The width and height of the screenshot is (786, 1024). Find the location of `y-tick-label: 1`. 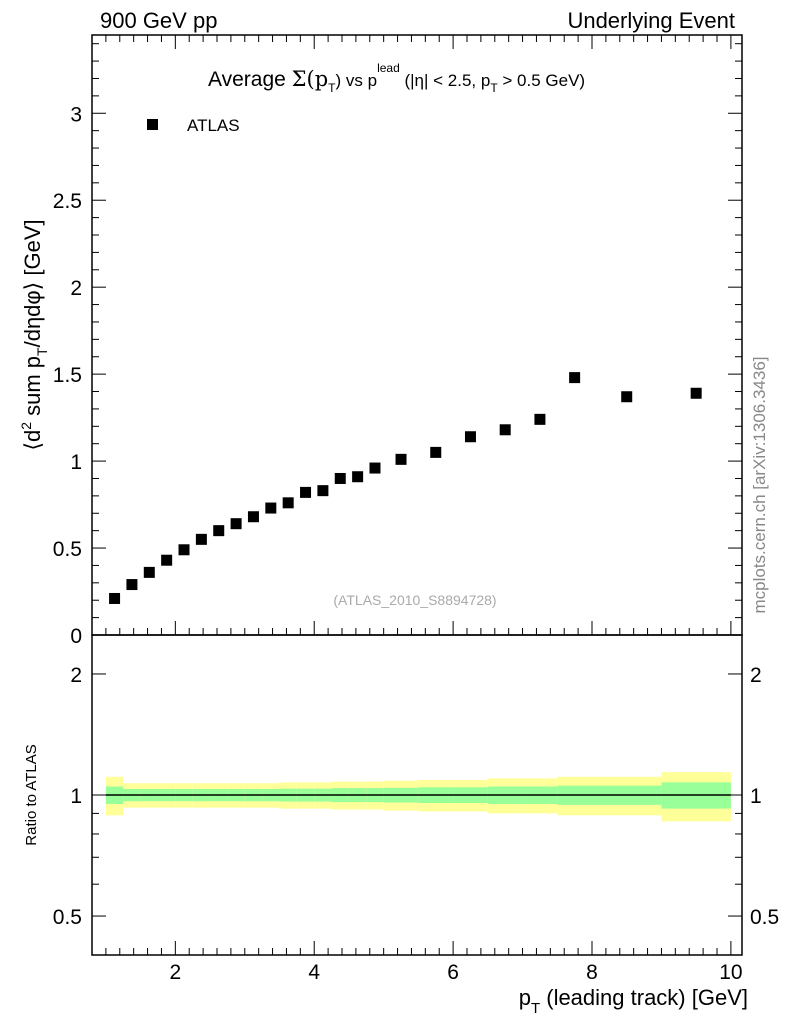

y-tick-label: 1 is located at coordinates (76, 462).